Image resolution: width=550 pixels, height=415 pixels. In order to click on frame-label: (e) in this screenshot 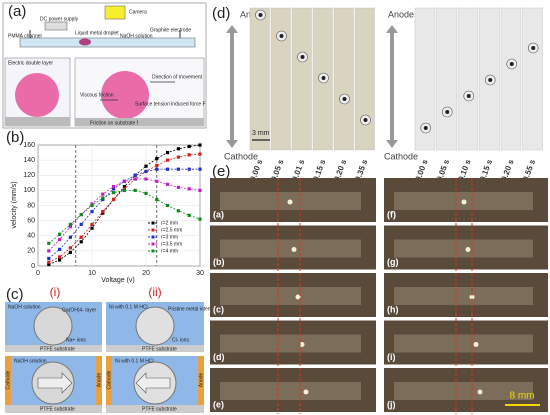, I will do `click(218, 404)`.